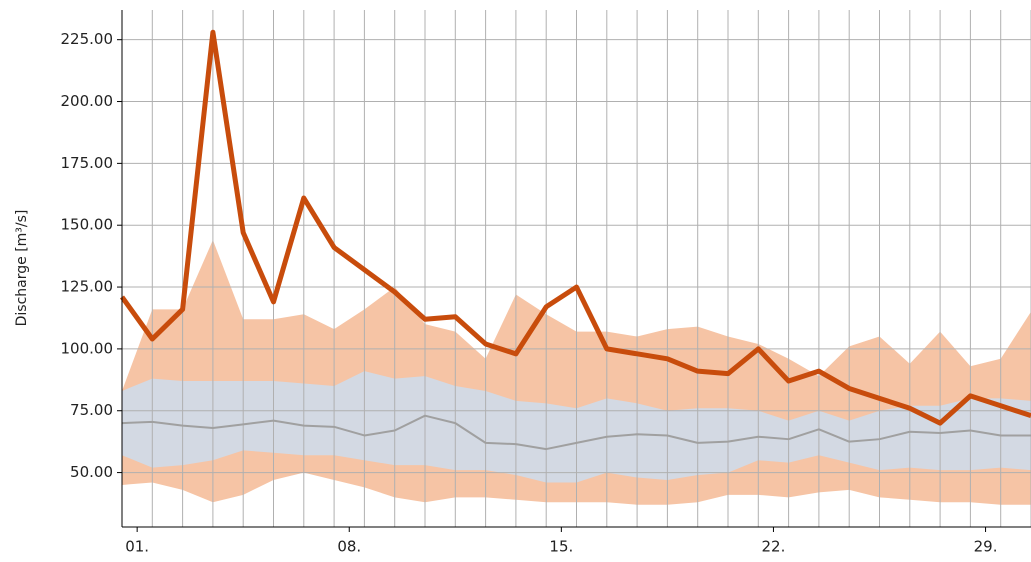 This screenshot has height=562, width=1031. I want to click on y-tick-label: 125.00, so click(87, 287).